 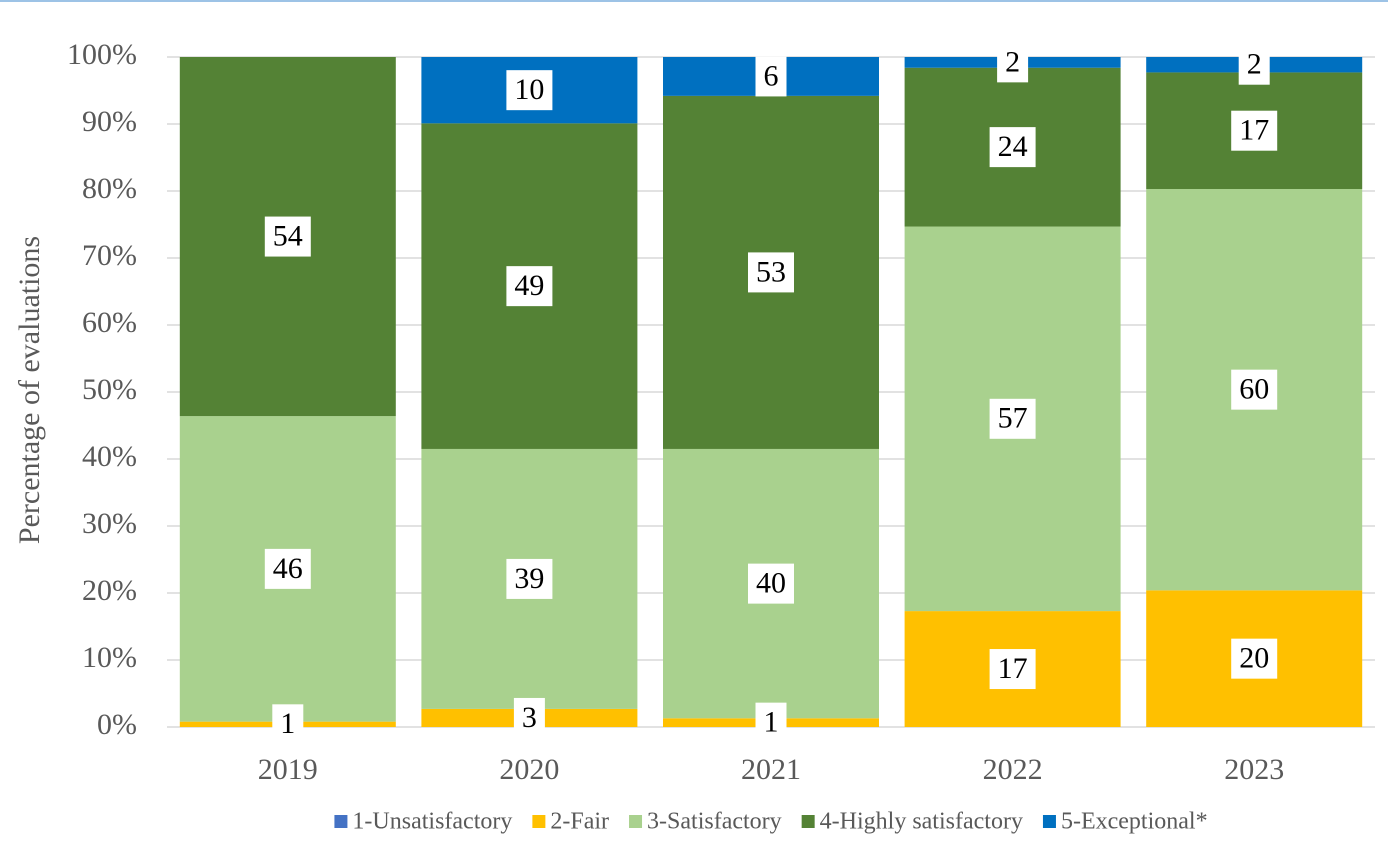 I want to click on data-label: 39, so click(x=529, y=578).